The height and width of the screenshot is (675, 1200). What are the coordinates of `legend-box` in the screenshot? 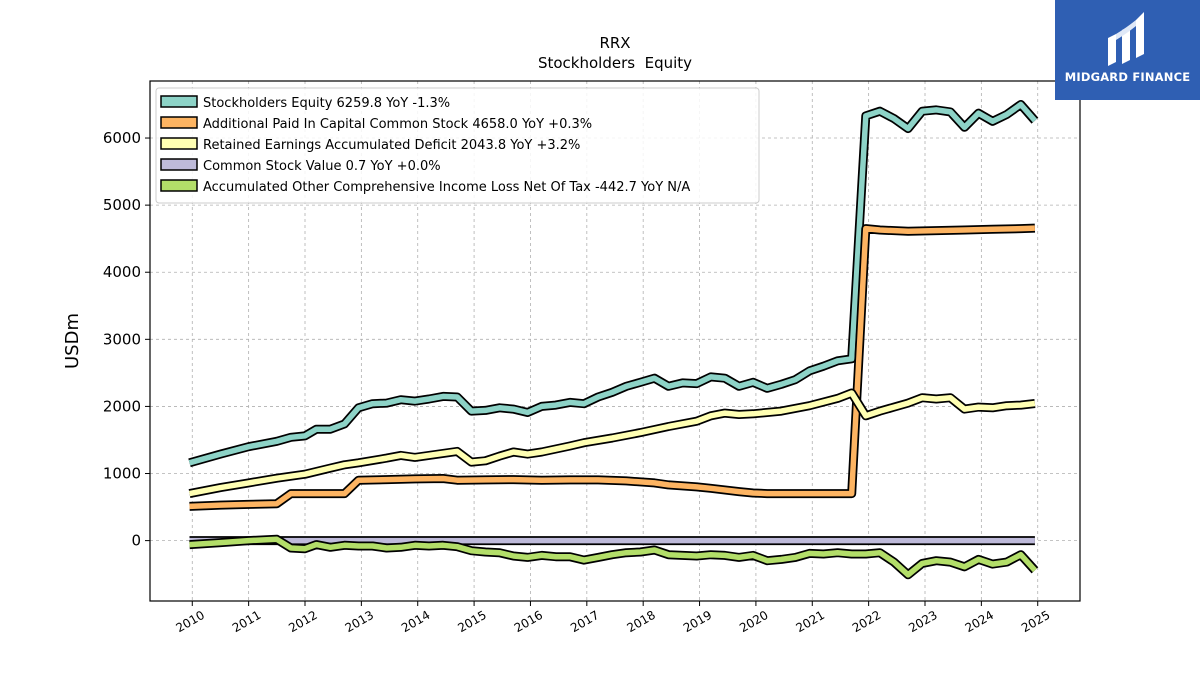 It's located at (457, 145).